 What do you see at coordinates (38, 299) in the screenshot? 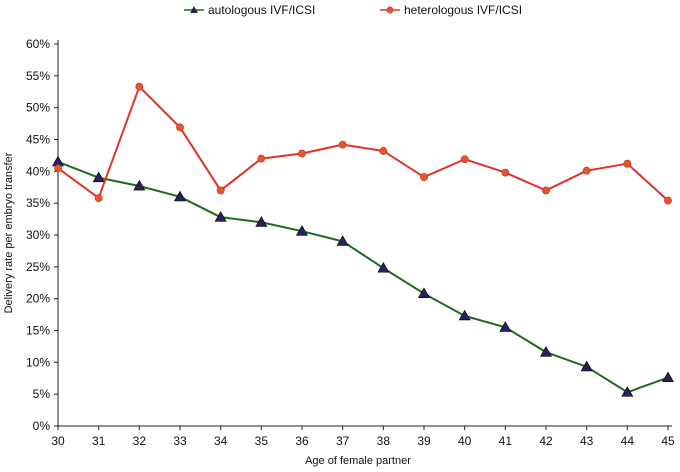
I see `y-tick-label: 20%` at bounding box center [38, 299].